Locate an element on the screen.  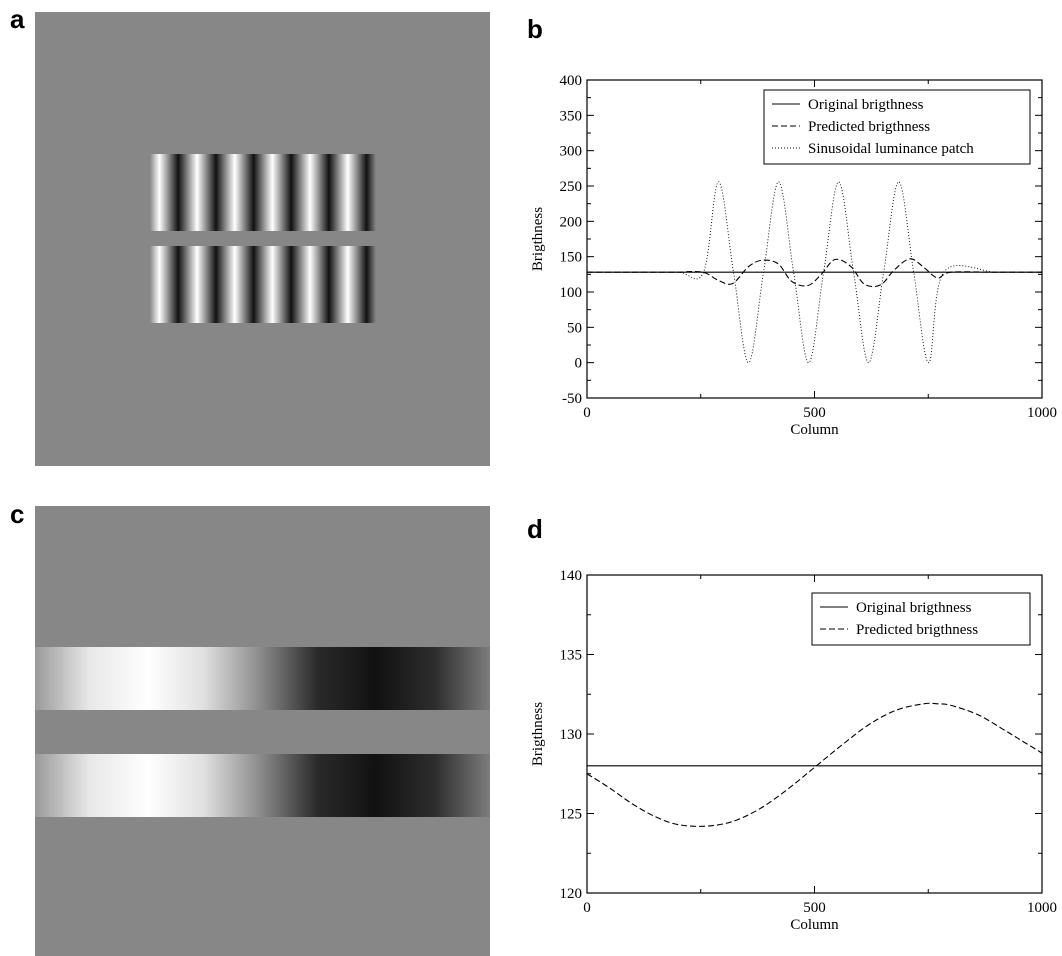
y-tick-label: 300 is located at coordinates (571, 152).